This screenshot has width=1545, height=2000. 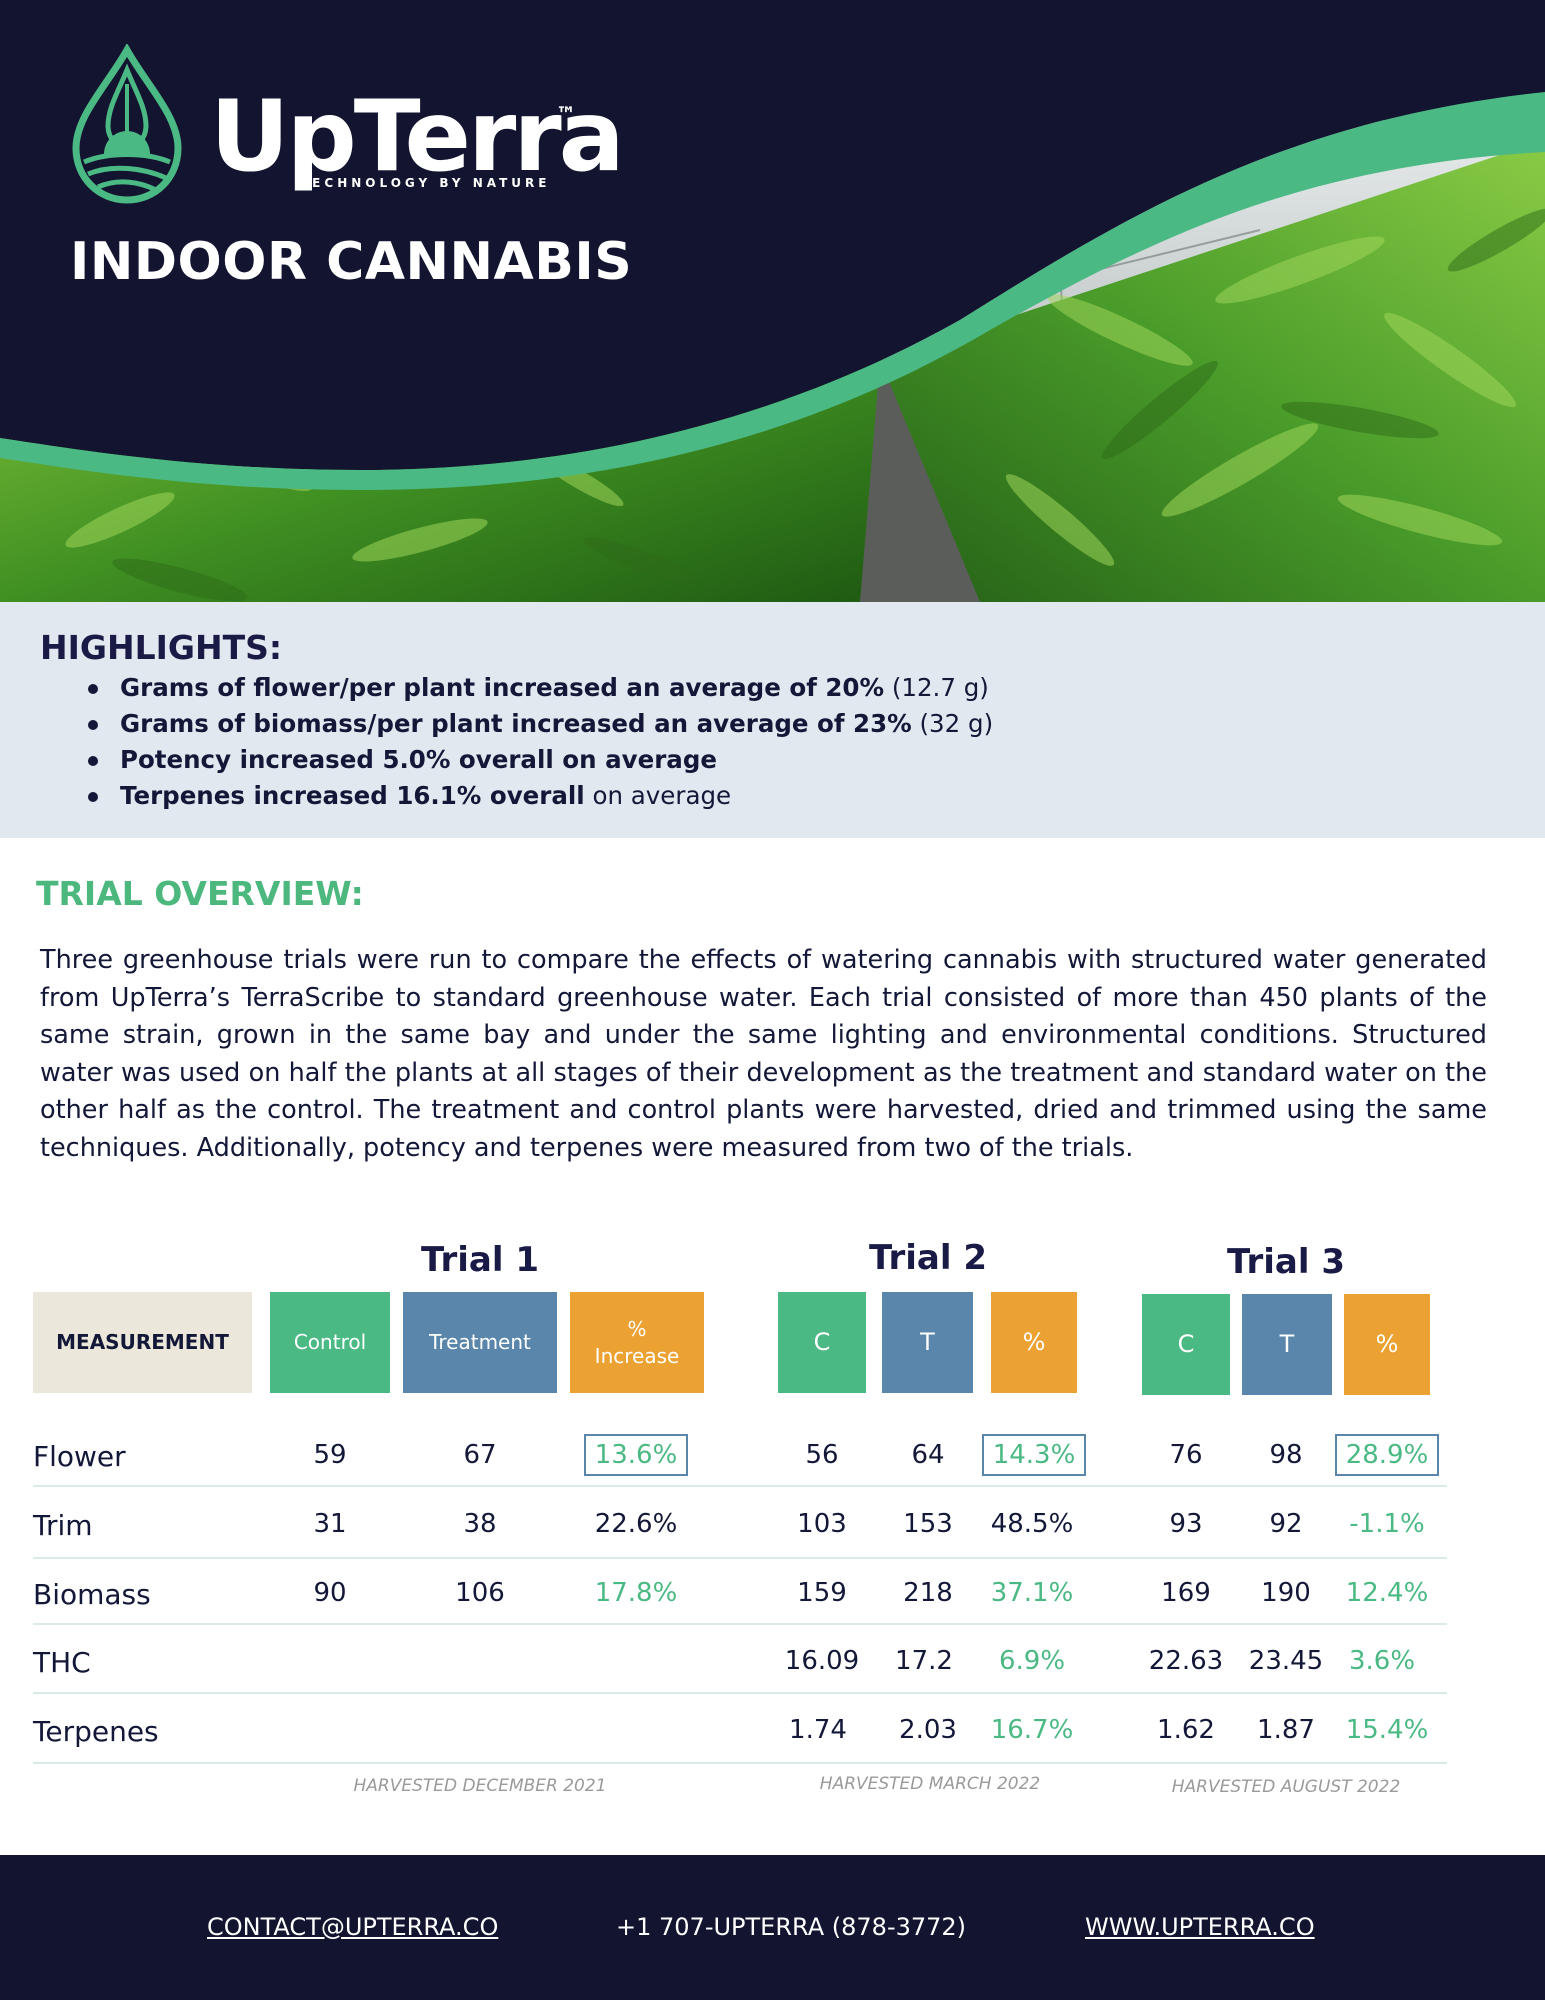 I want to click on table-cell: 1.87, so click(x=1286, y=1730).